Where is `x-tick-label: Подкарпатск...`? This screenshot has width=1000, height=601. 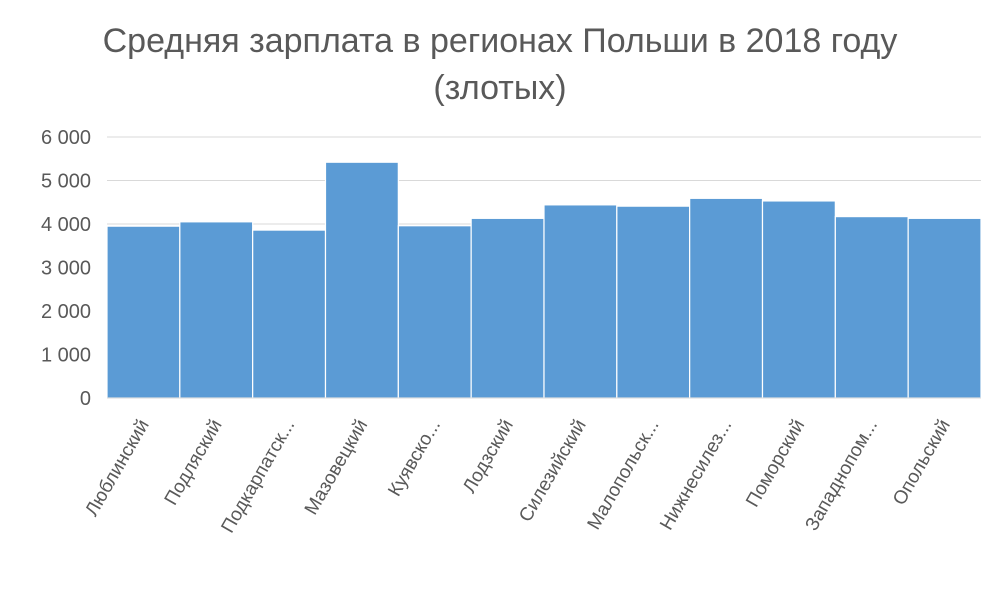
x-tick-label: Подкарпатск... is located at coordinates (259, 476).